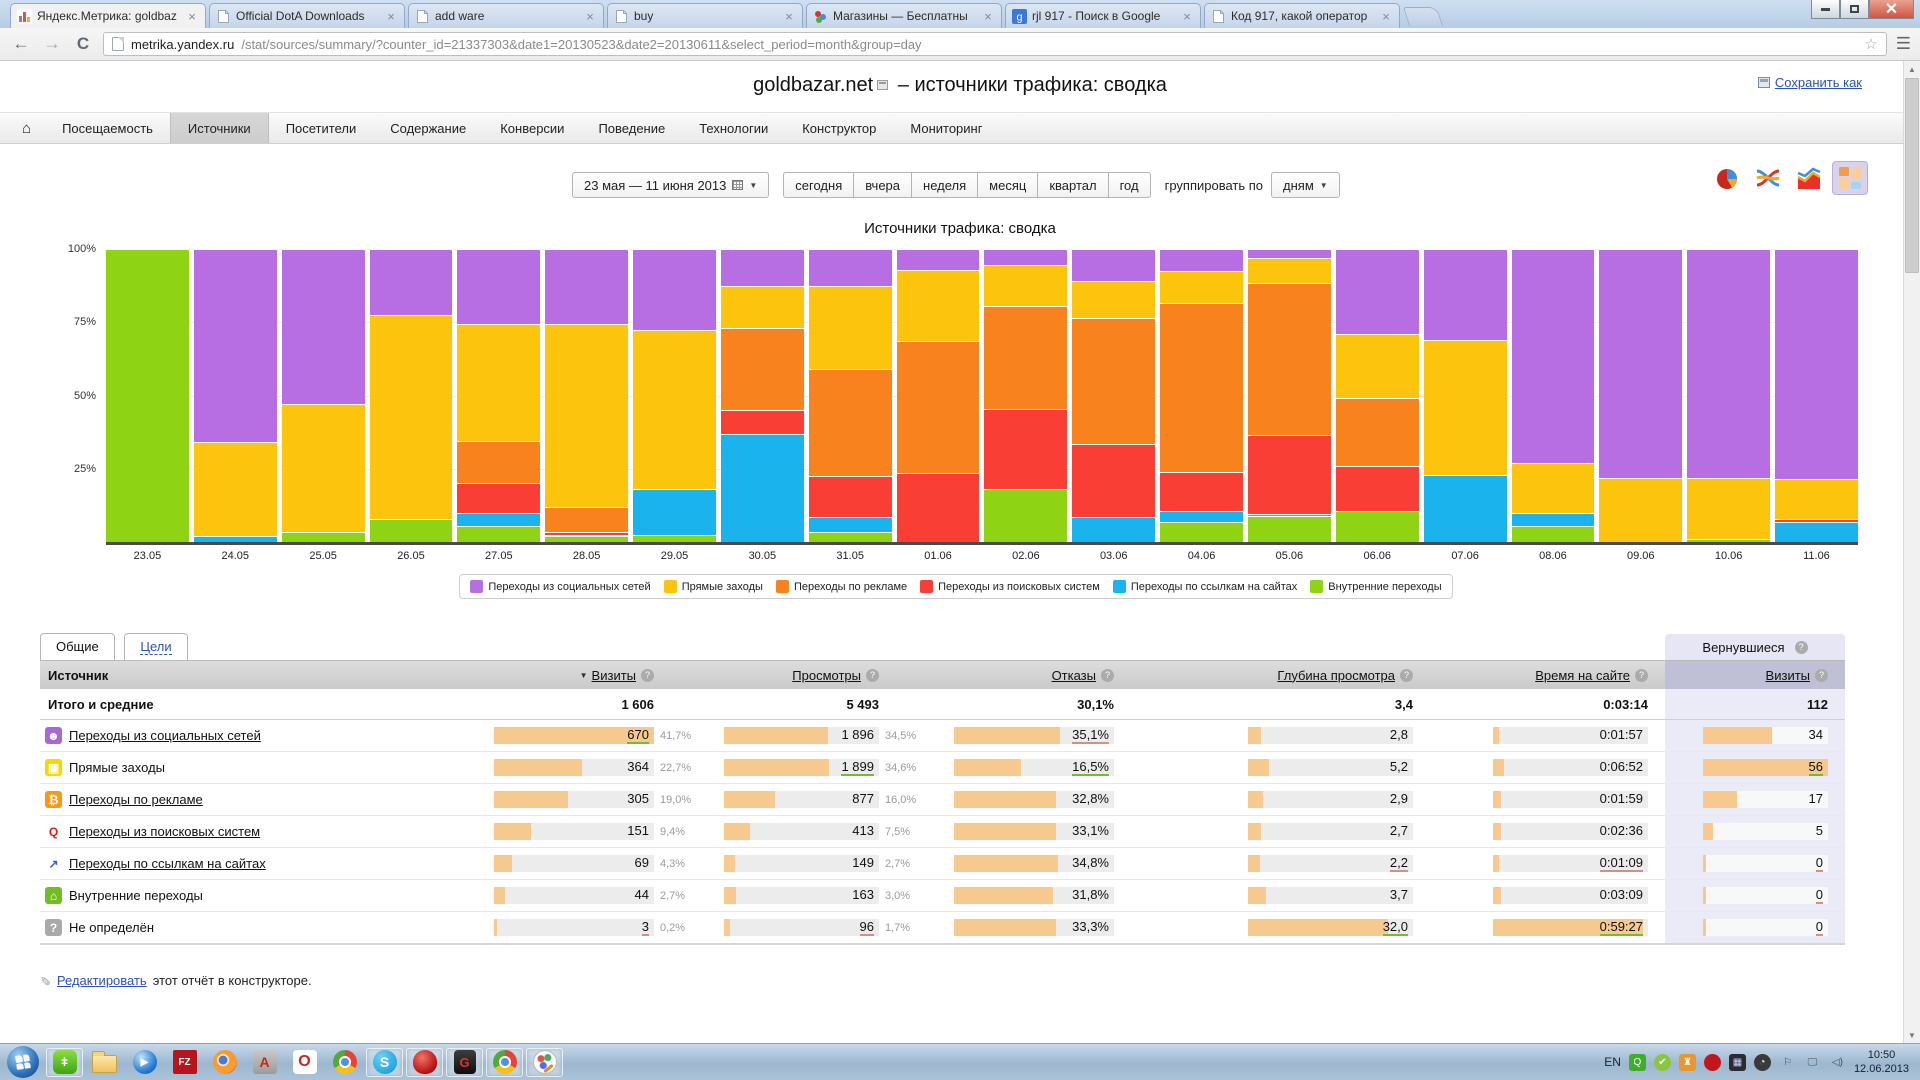 This screenshot has height=1080, width=1920. Describe the element at coordinates (1837, 1062) in the screenshot. I see `volume-icon: ◁)` at that location.